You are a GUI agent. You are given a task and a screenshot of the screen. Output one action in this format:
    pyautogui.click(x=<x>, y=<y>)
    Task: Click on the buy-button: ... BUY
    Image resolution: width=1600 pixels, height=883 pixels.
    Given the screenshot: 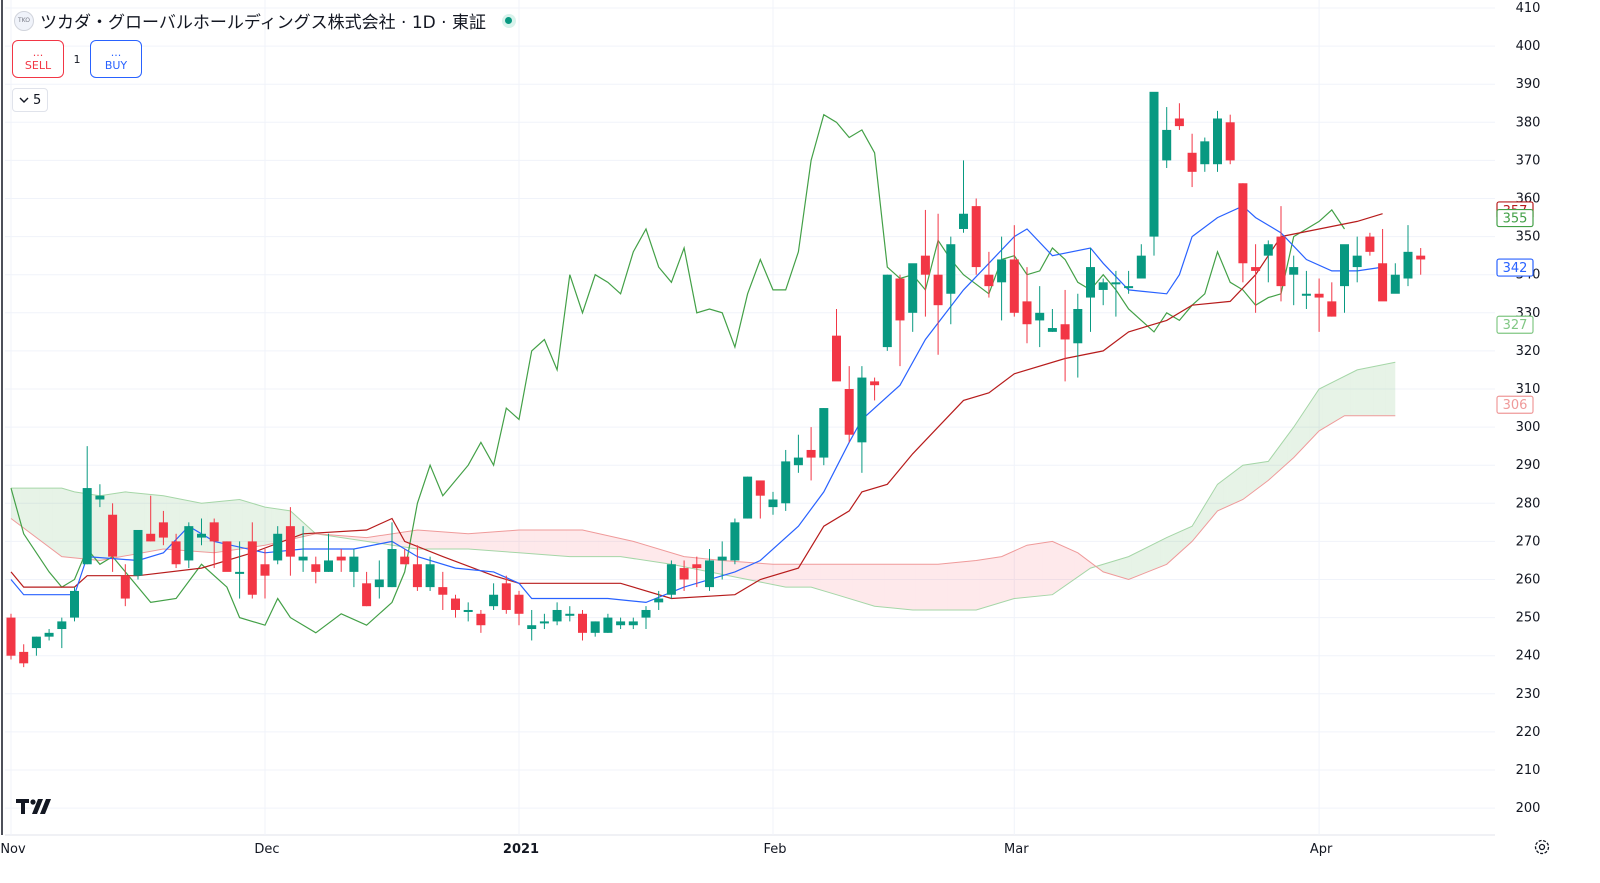 What is the action you would take?
    pyautogui.click(x=116, y=59)
    